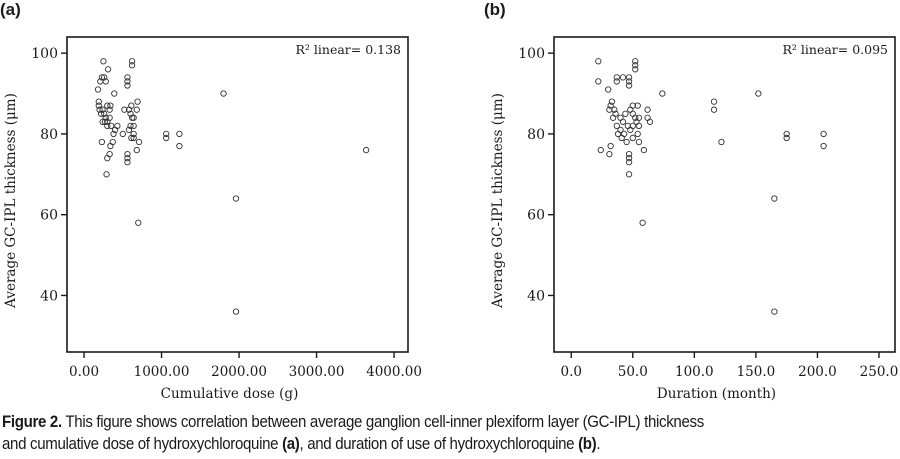 This screenshot has width=900, height=459. I want to click on x-tick-label: 50.0, so click(633, 372).